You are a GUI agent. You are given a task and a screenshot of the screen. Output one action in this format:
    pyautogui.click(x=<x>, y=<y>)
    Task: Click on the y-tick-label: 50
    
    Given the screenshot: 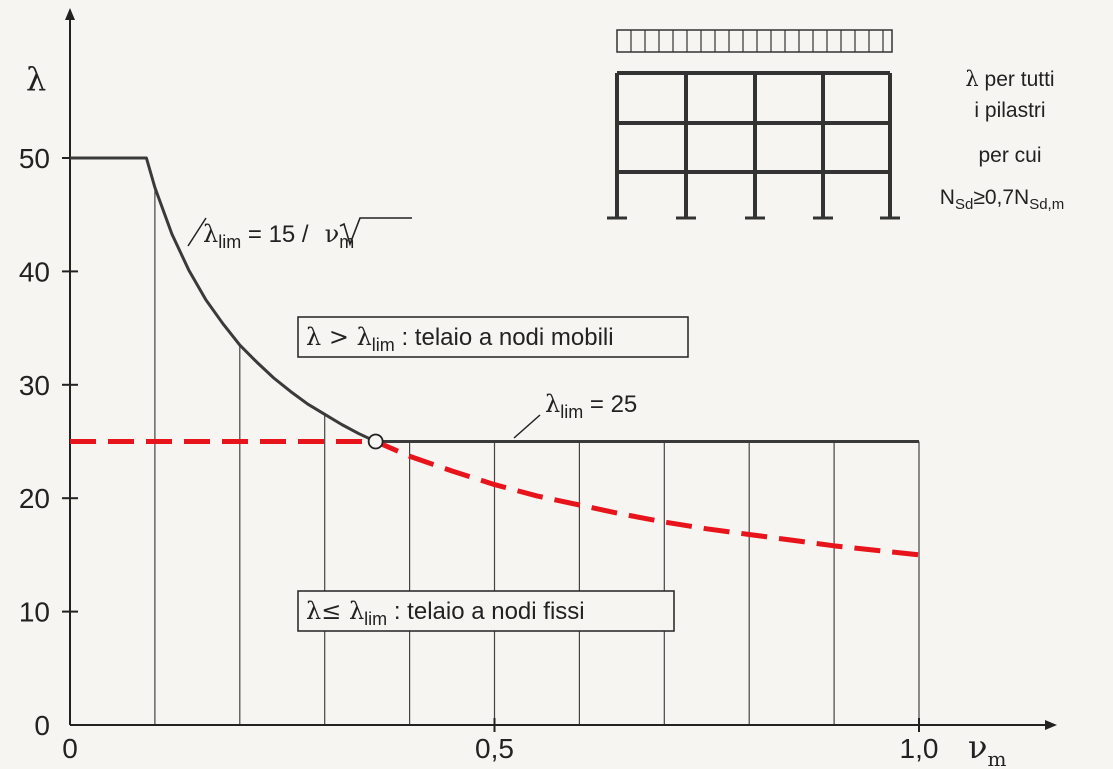 What is the action you would take?
    pyautogui.click(x=34, y=158)
    